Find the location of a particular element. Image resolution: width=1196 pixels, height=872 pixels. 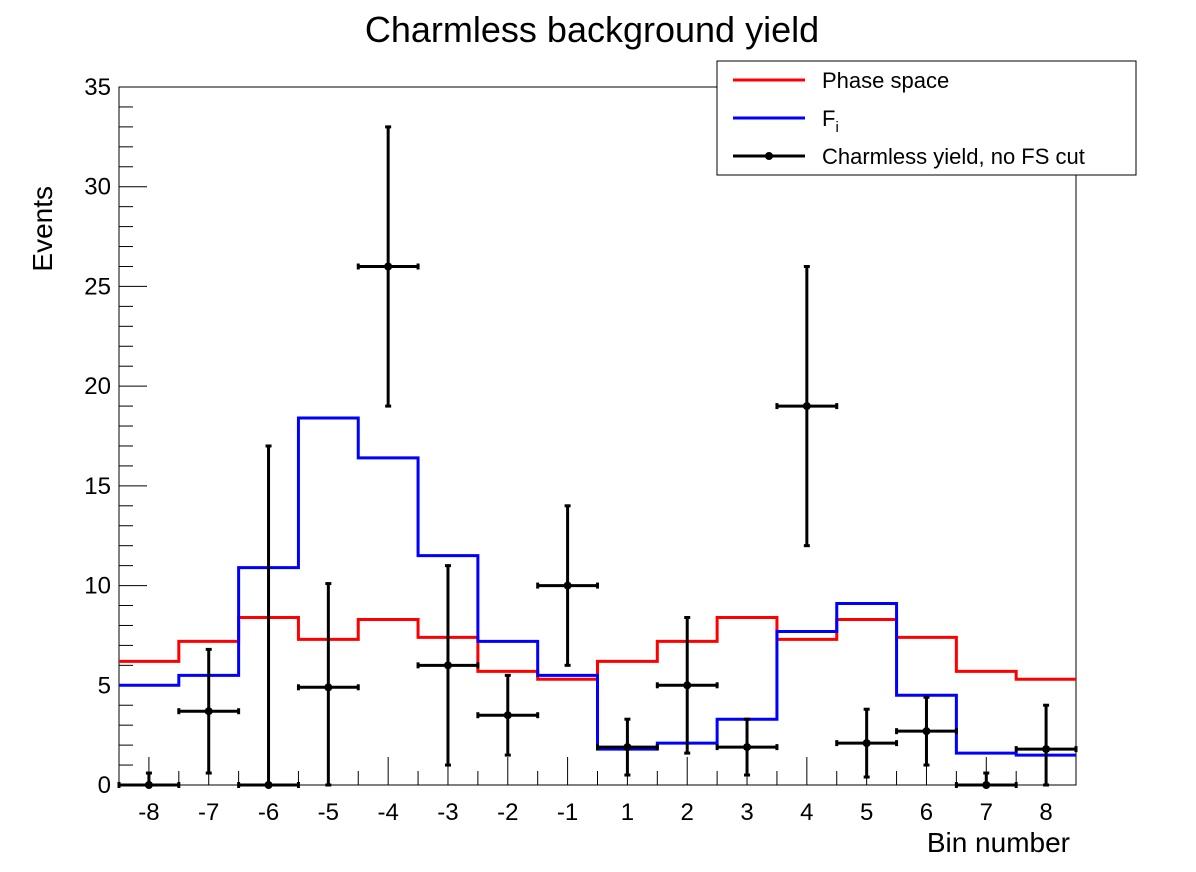

y-tick-label: 25 is located at coordinates (97, 286).